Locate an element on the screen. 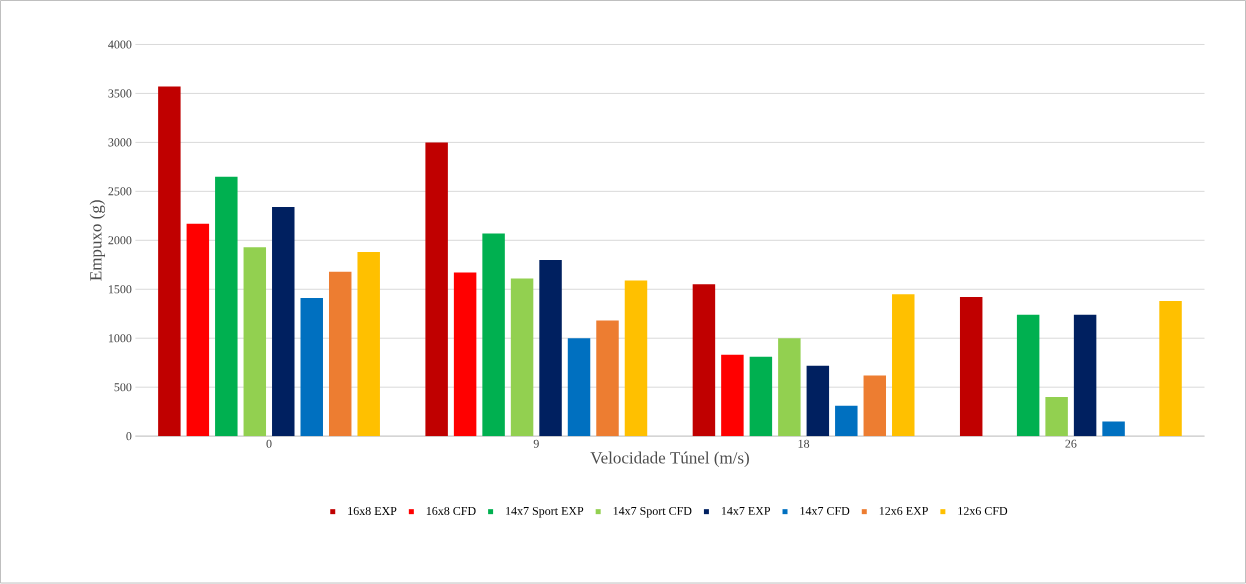  legend-label: 14x7 Sport CFD is located at coordinates (652, 512).